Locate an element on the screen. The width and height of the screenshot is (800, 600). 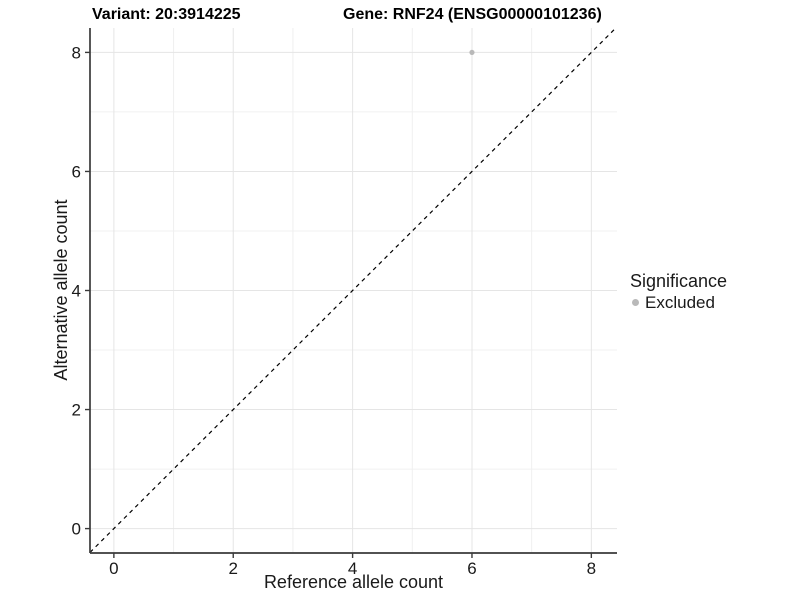
y-tick-label: 0 is located at coordinates (76, 529).